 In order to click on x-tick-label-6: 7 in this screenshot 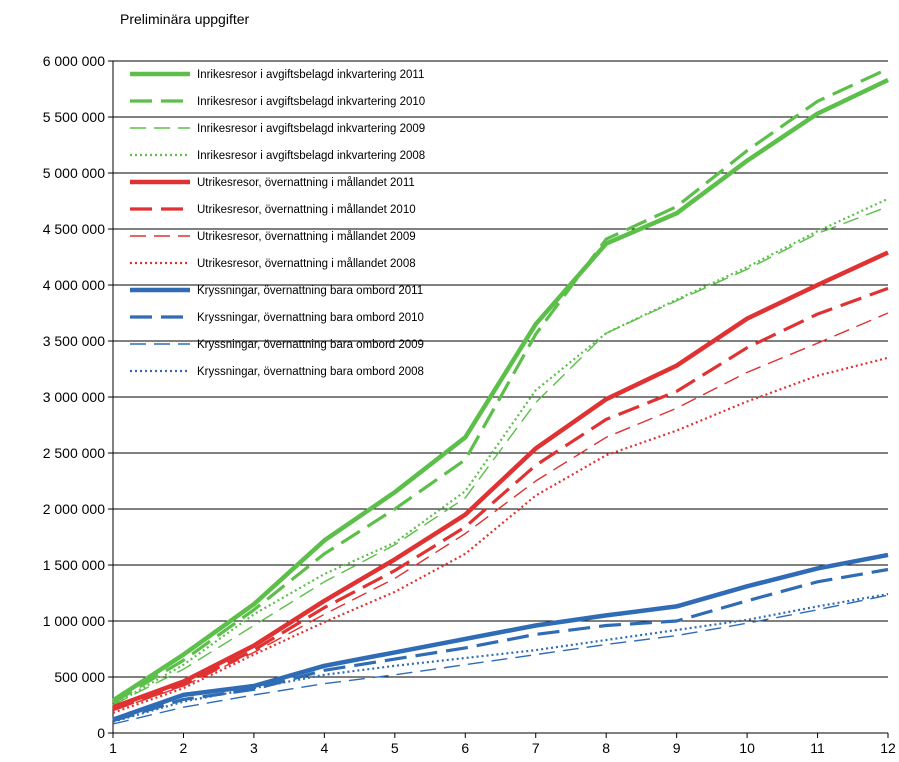, I will do `click(536, 748)`.